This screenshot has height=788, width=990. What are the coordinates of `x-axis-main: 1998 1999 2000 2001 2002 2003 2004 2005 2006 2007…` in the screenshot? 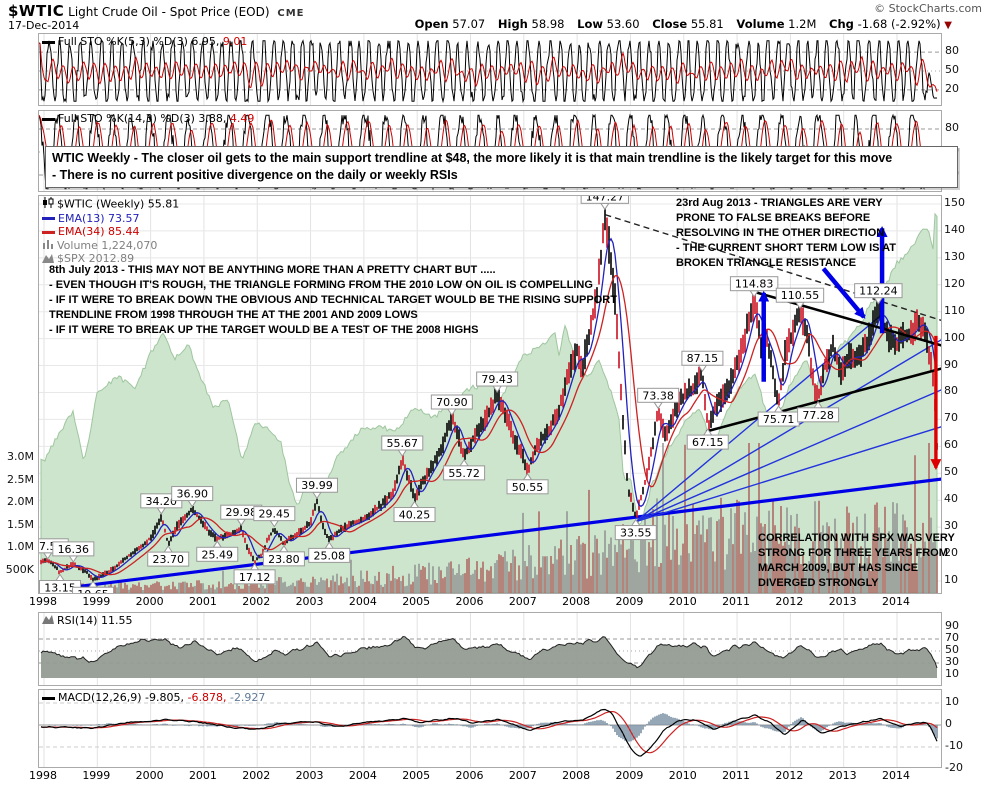 It's located at (484, 602).